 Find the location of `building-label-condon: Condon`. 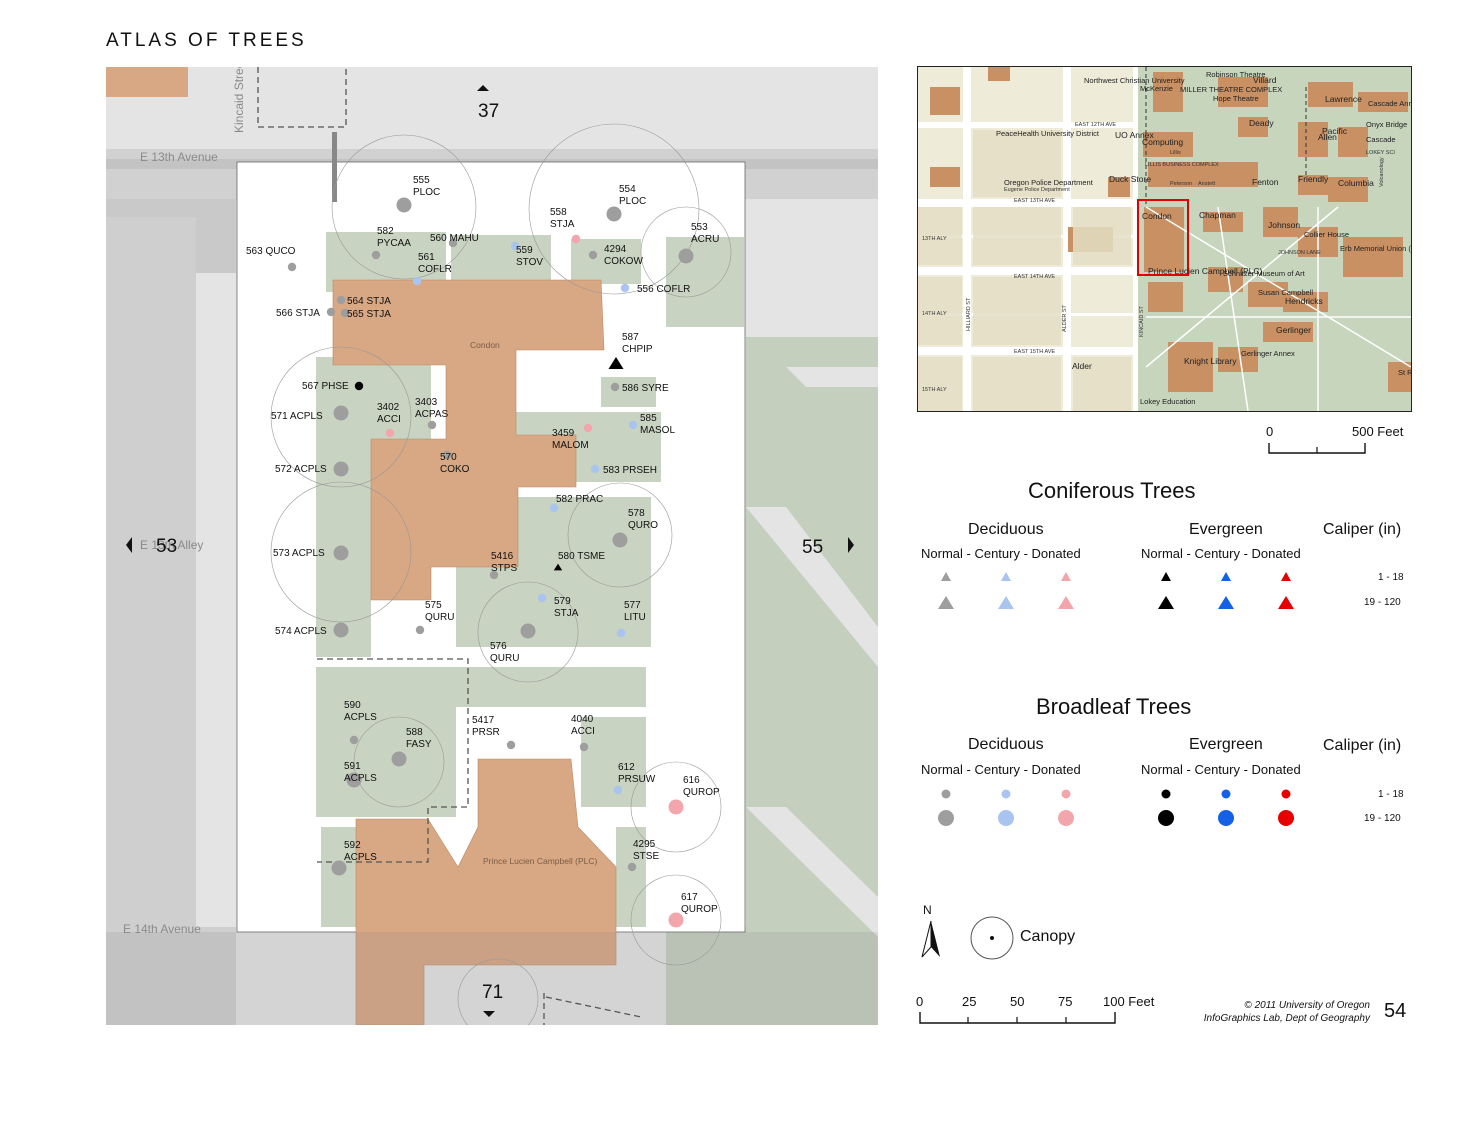

building-label-condon: Condon is located at coordinates (485, 345).